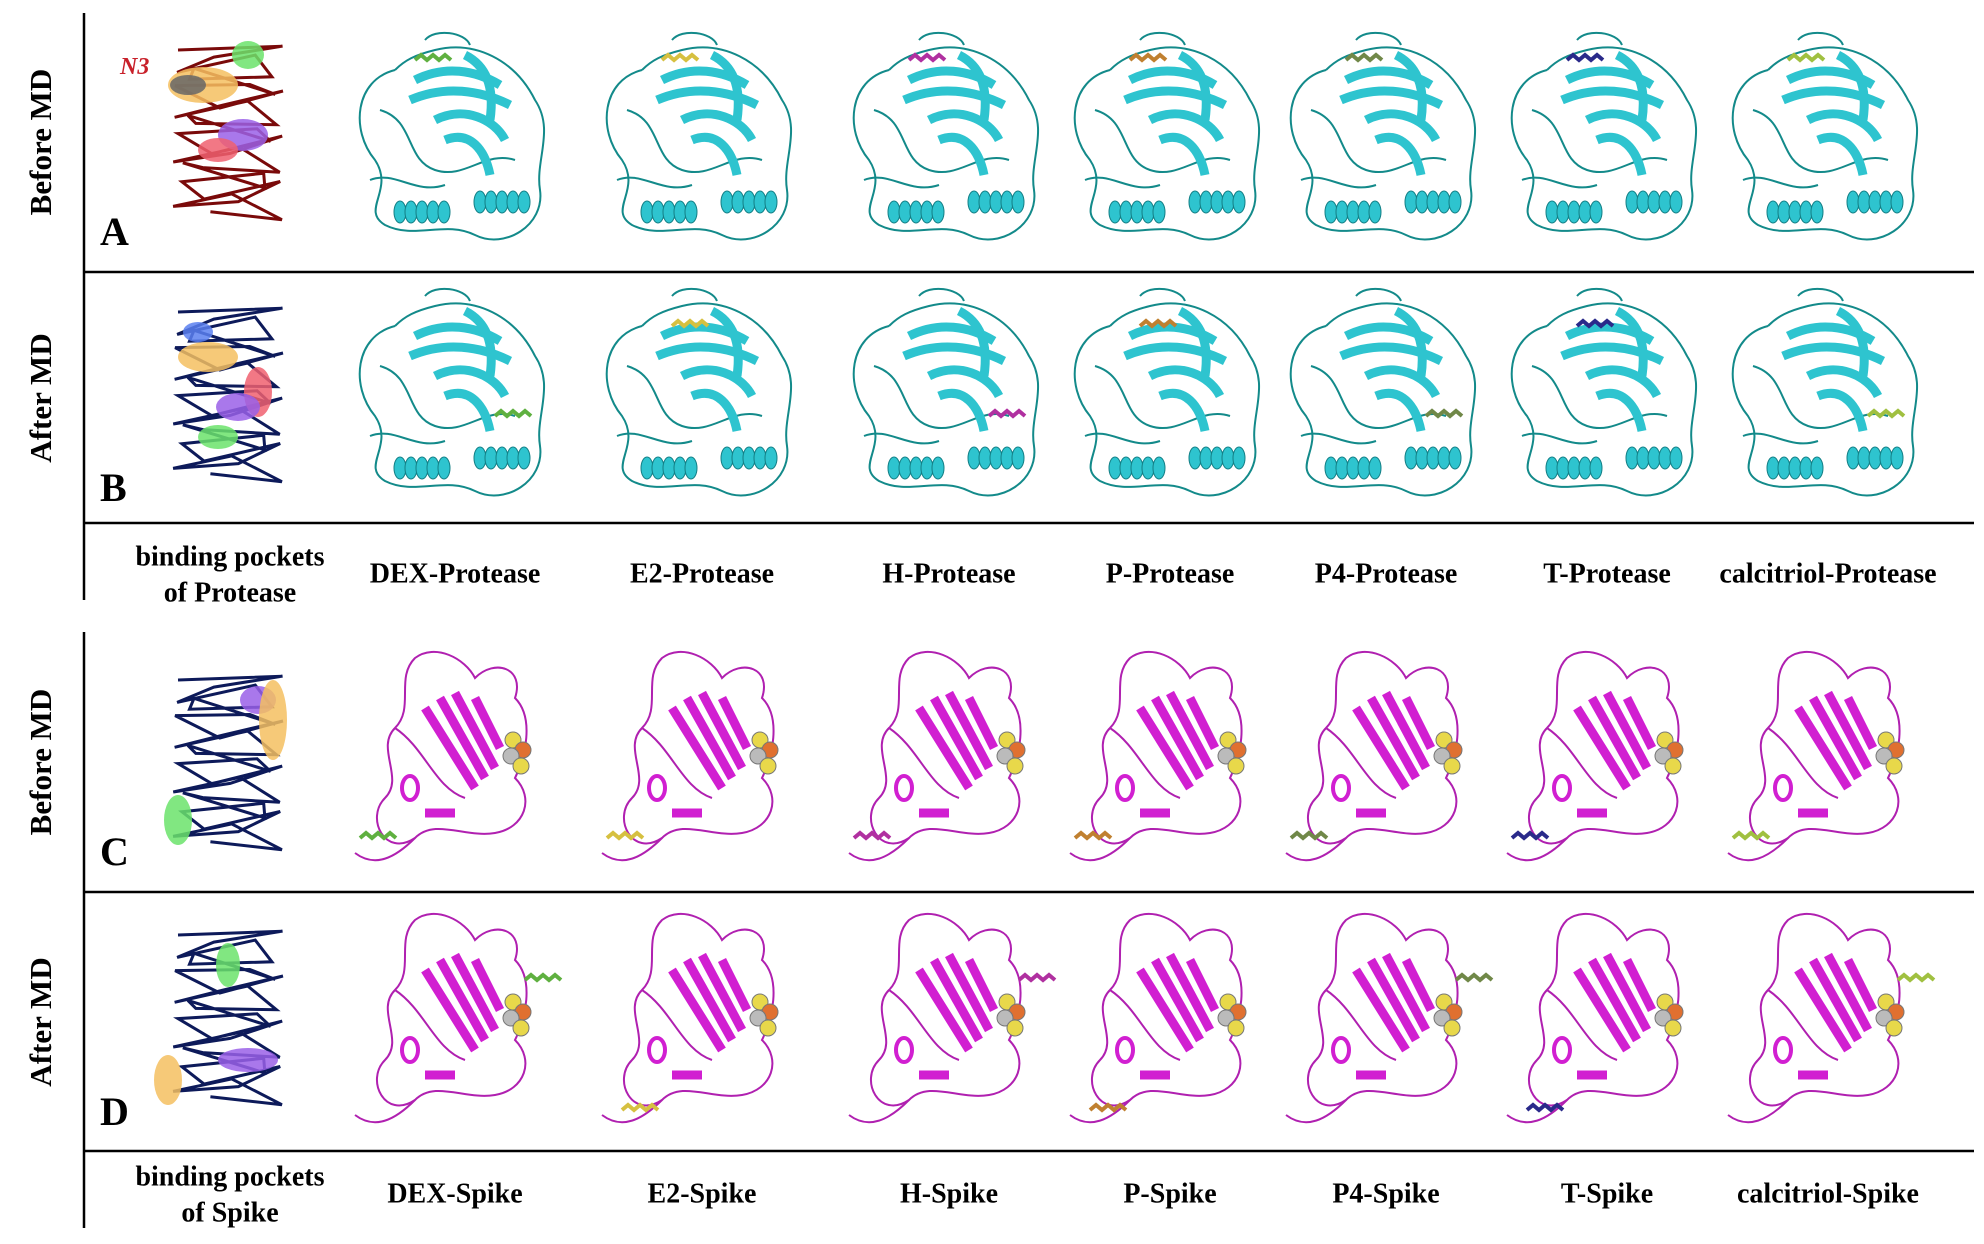 Image resolution: width=1984 pixels, height=1244 pixels. What do you see at coordinates (114, 851) in the screenshot?
I see `panel-letter: C` at bounding box center [114, 851].